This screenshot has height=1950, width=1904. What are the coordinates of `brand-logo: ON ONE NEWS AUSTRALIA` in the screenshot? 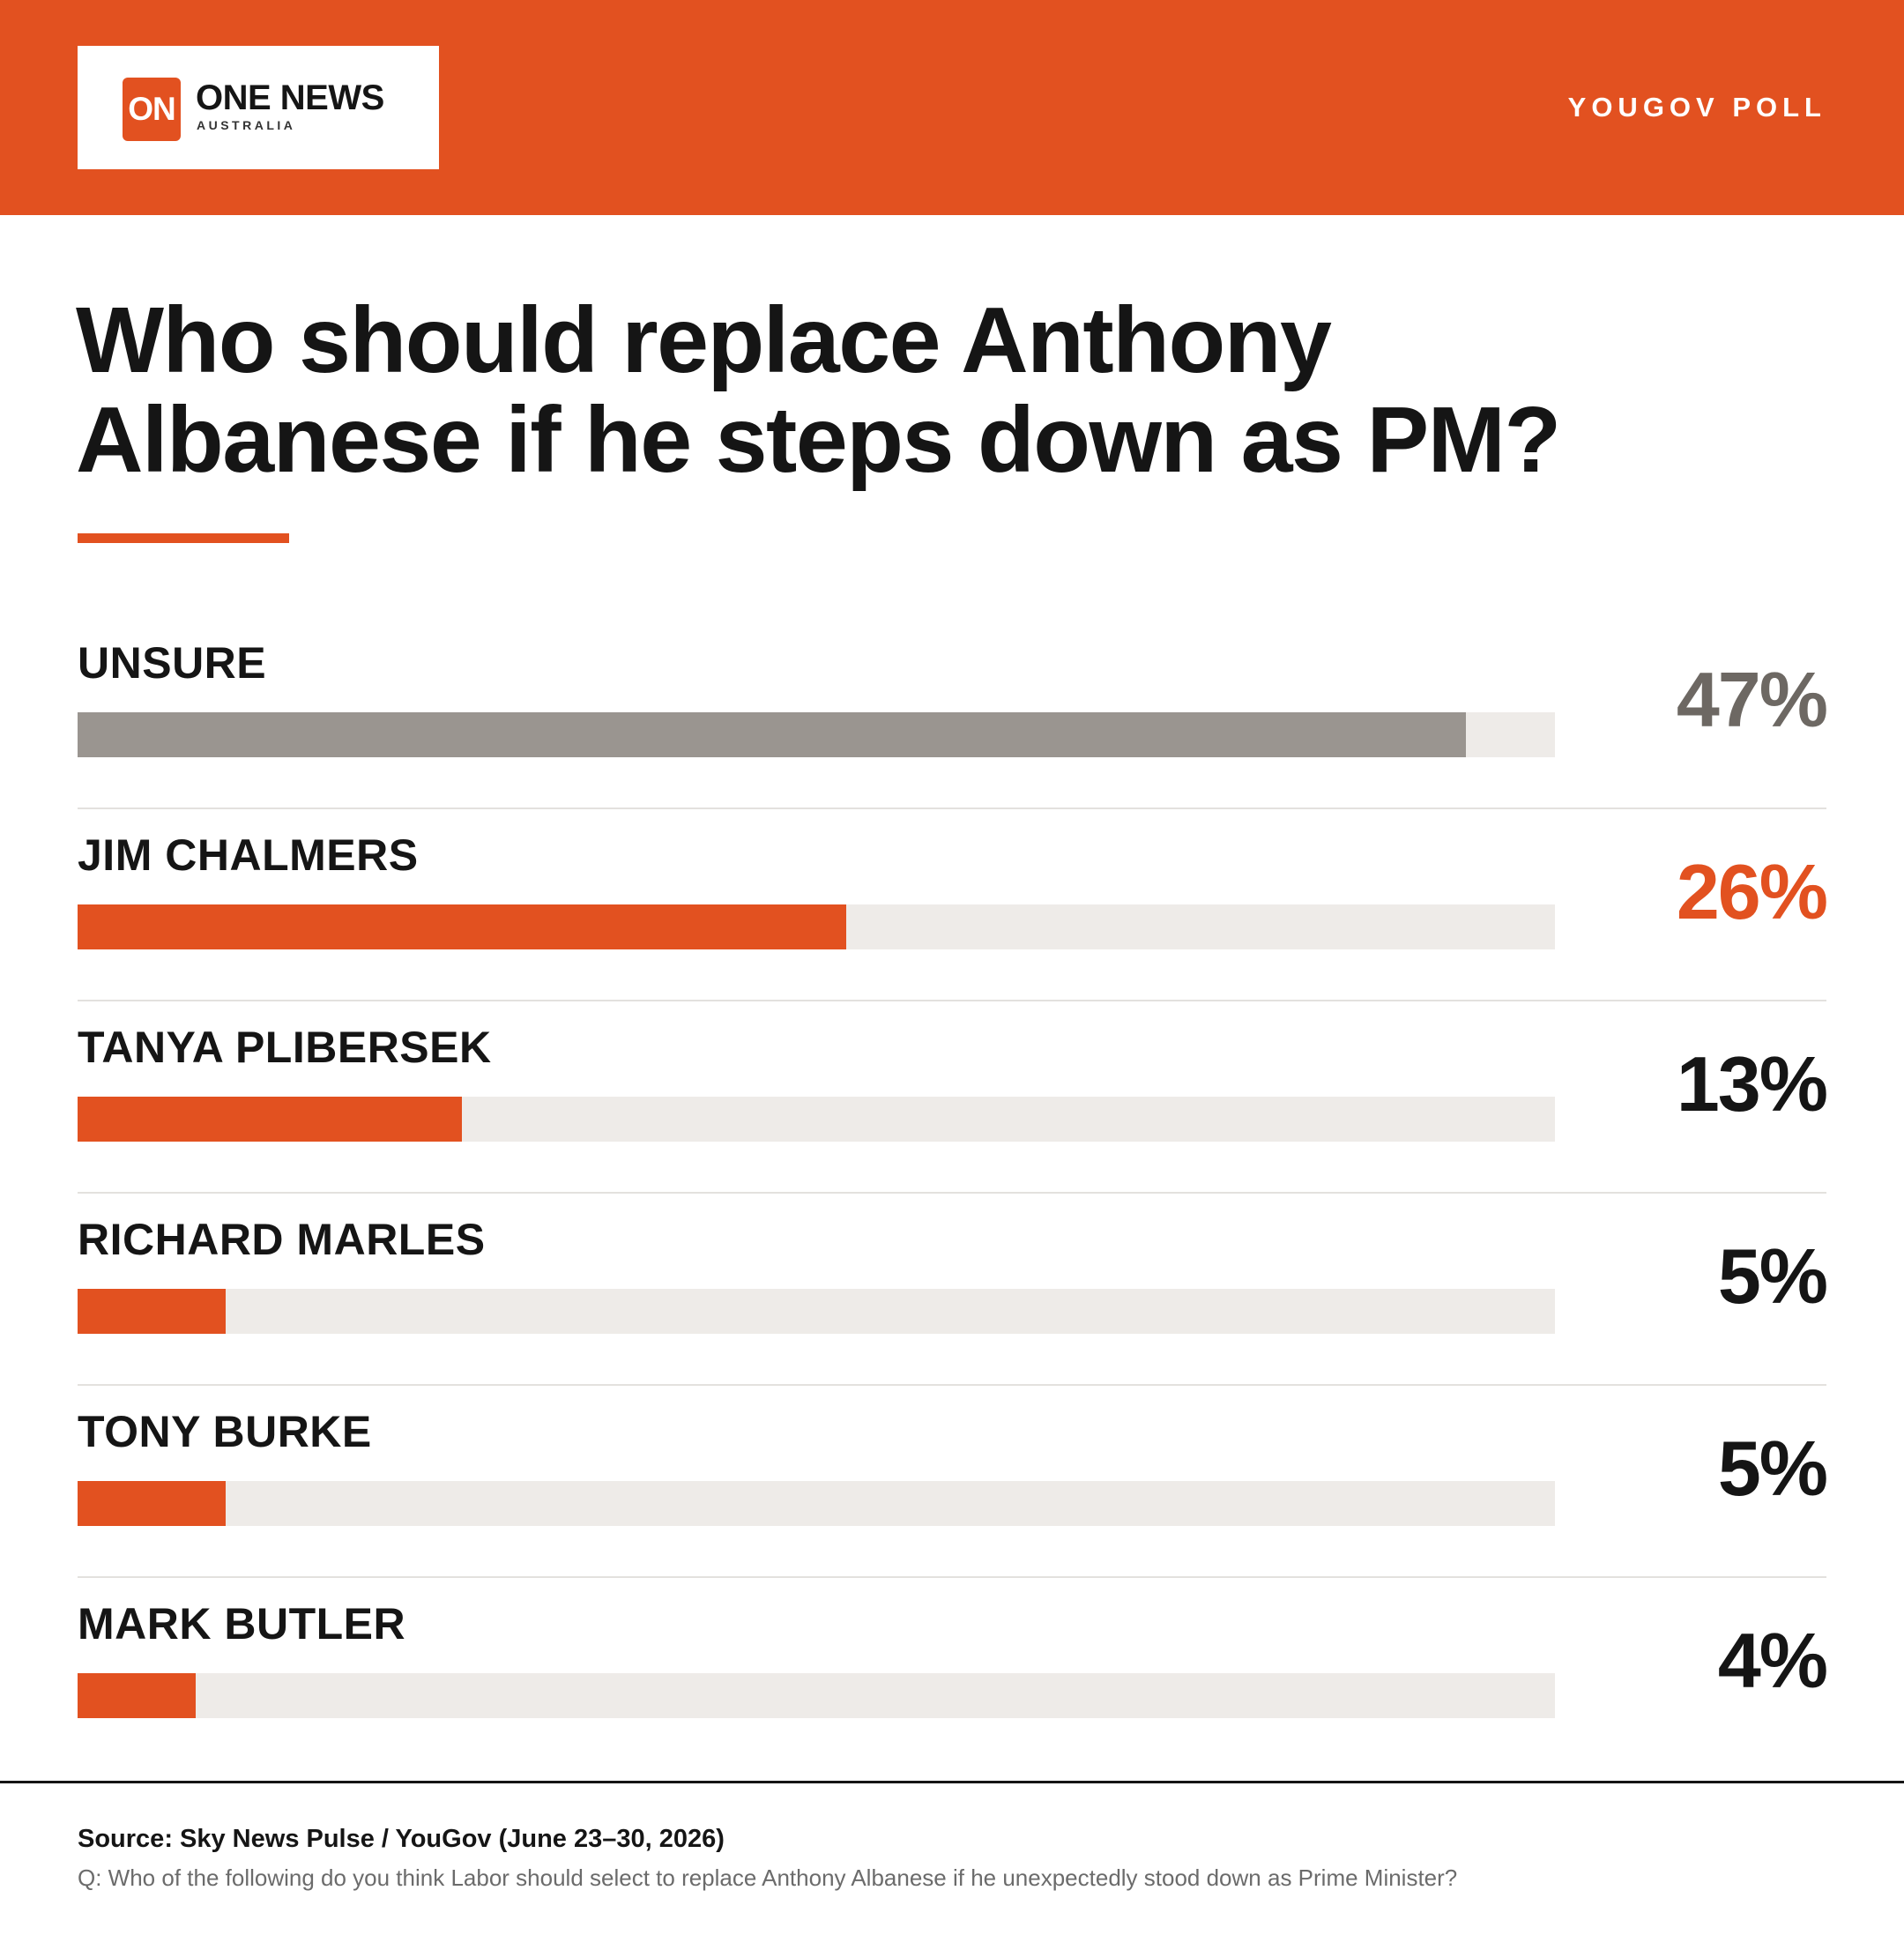 It's located at (259, 107).